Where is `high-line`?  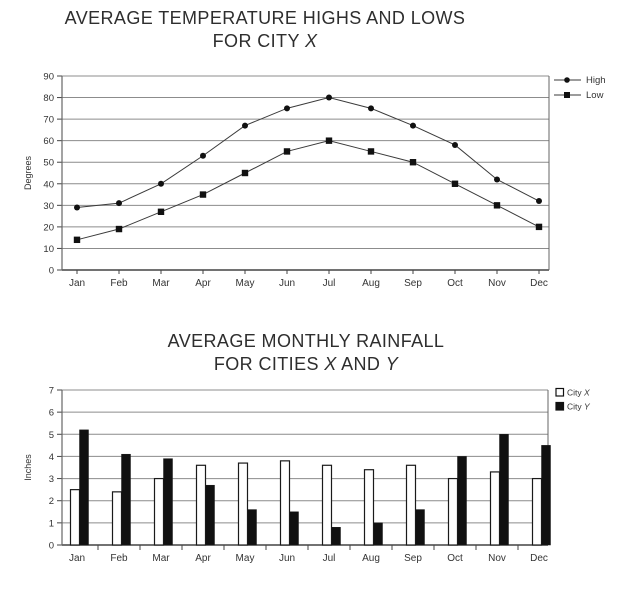
high-line is located at coordinates (308, 152).